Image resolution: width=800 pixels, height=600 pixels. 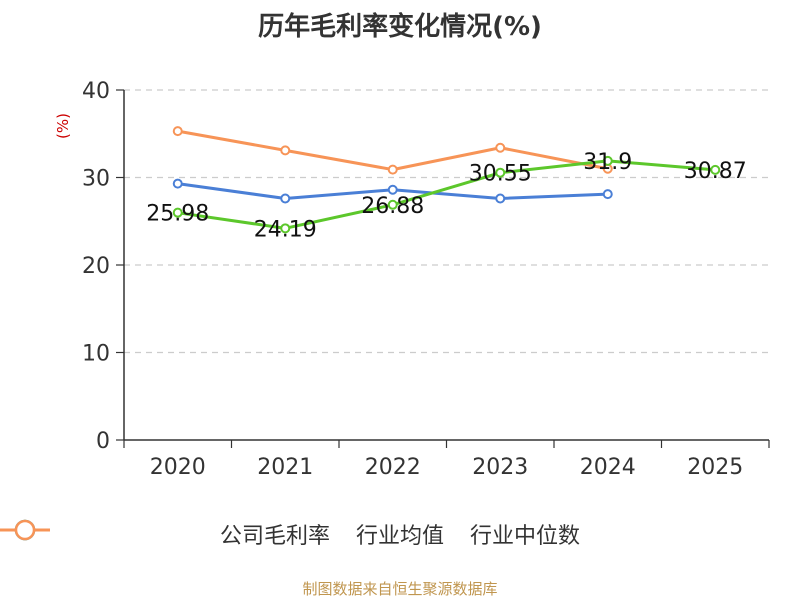 I want to click on series-0-point-2023, so click(x=500, y=172).